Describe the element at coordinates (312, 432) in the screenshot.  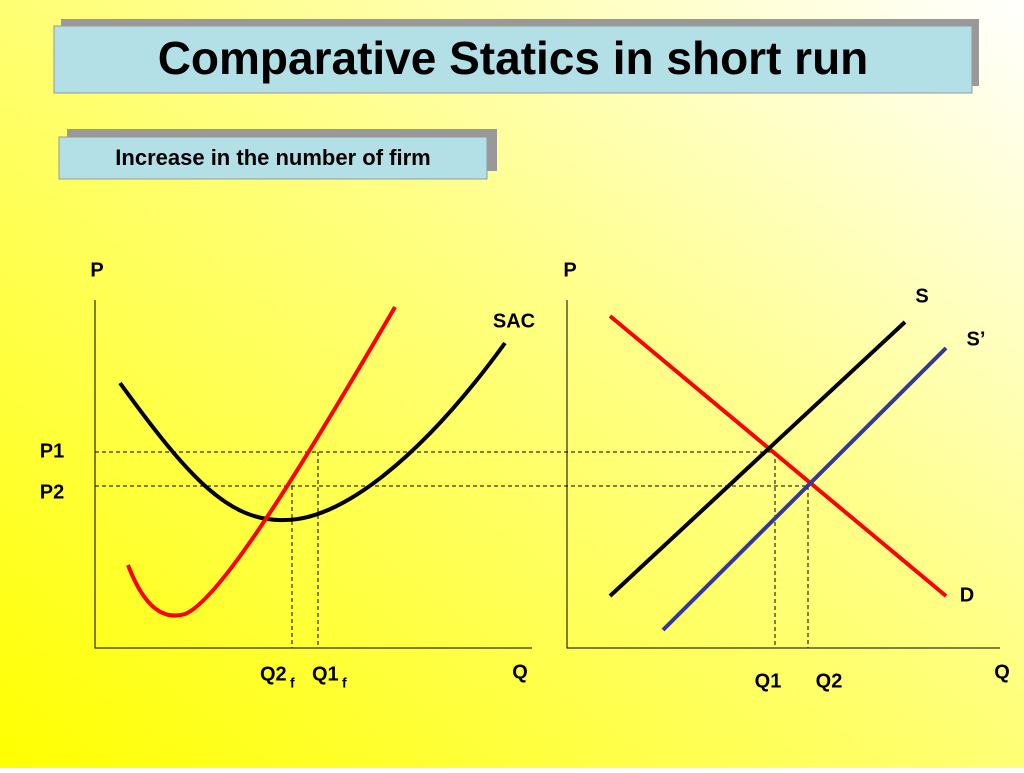
I see `sac-curve` at that location.